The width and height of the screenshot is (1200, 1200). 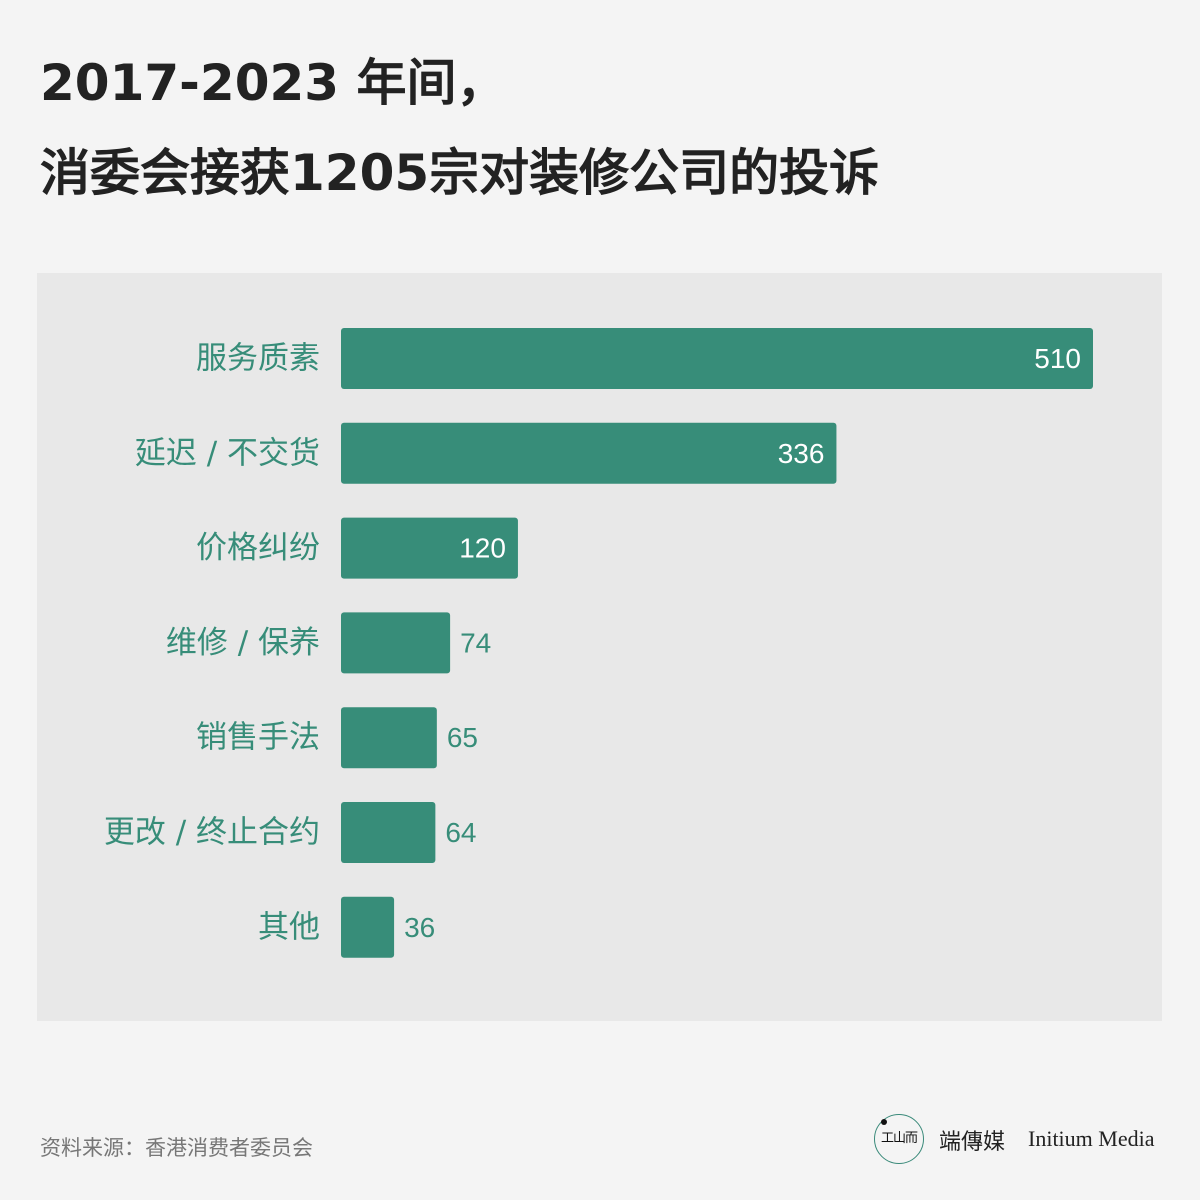 What do you see at coordinates (243, 643) in the screenshot?
I see `category-label: 维修 / 保养` at bounding box center [243, 643].